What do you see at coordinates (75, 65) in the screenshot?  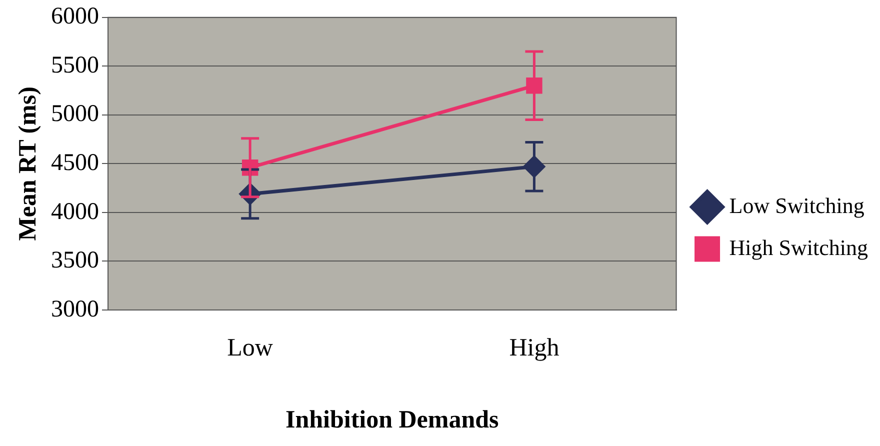 I see `y-tick-label: 5500` at bounding box center [75, 65].